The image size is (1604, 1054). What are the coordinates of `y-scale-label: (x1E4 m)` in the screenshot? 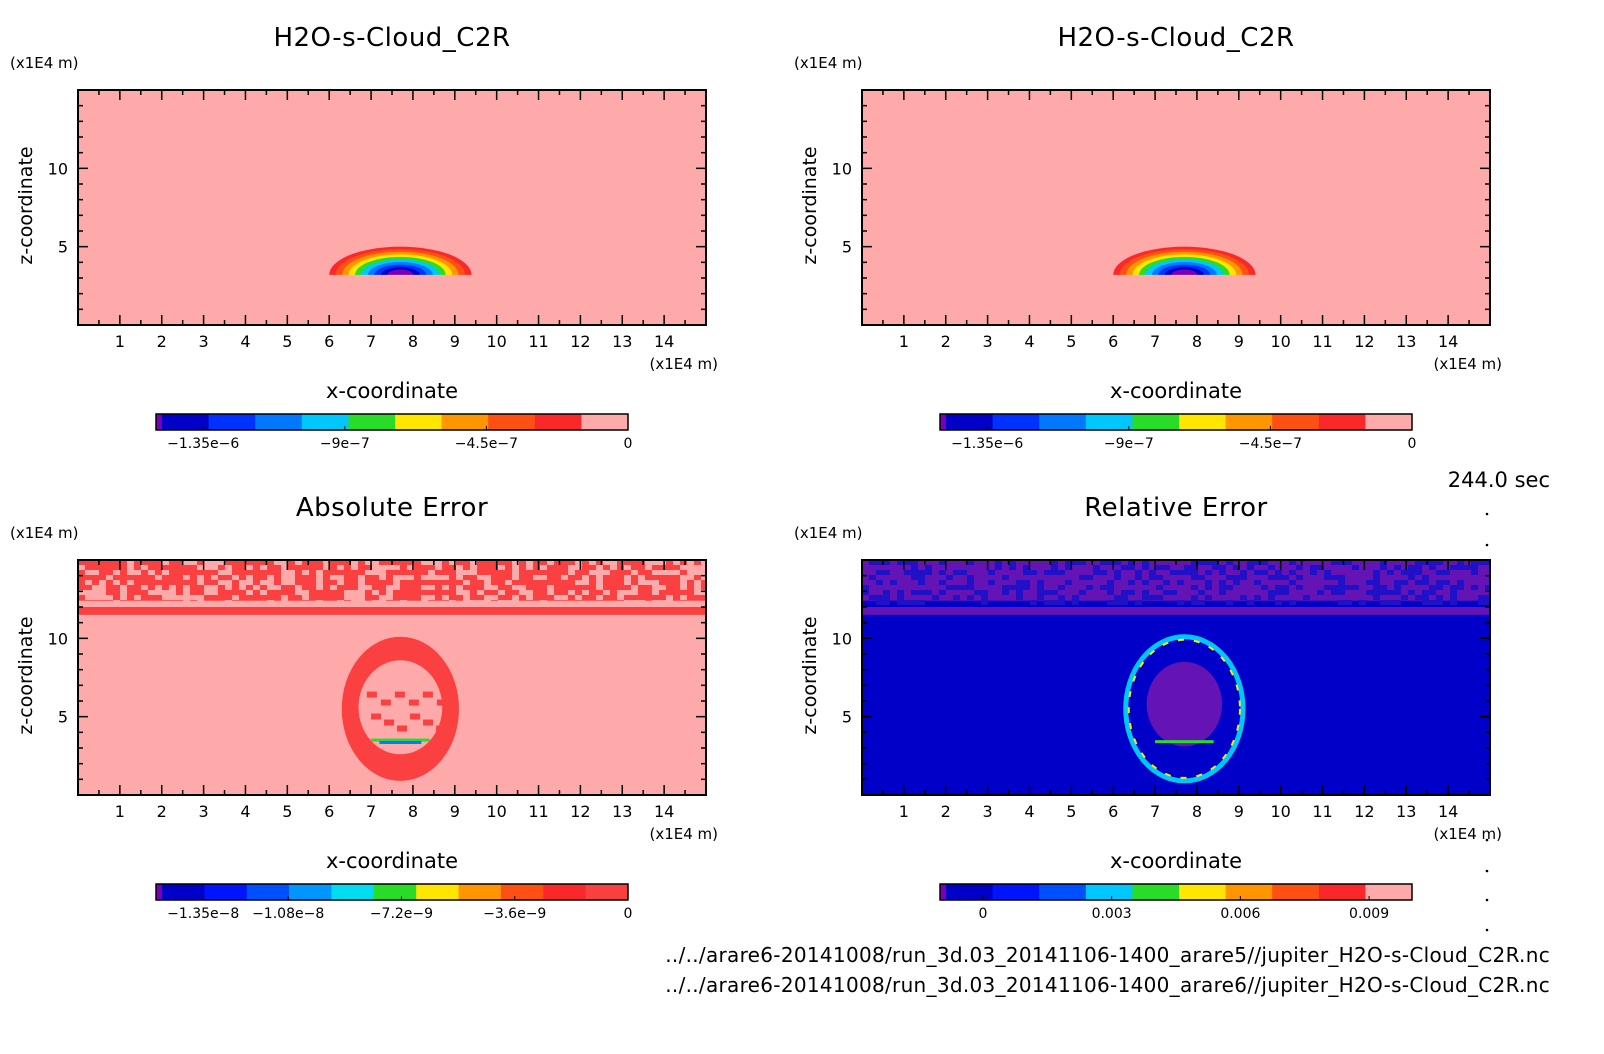 It's located at (828, 533).